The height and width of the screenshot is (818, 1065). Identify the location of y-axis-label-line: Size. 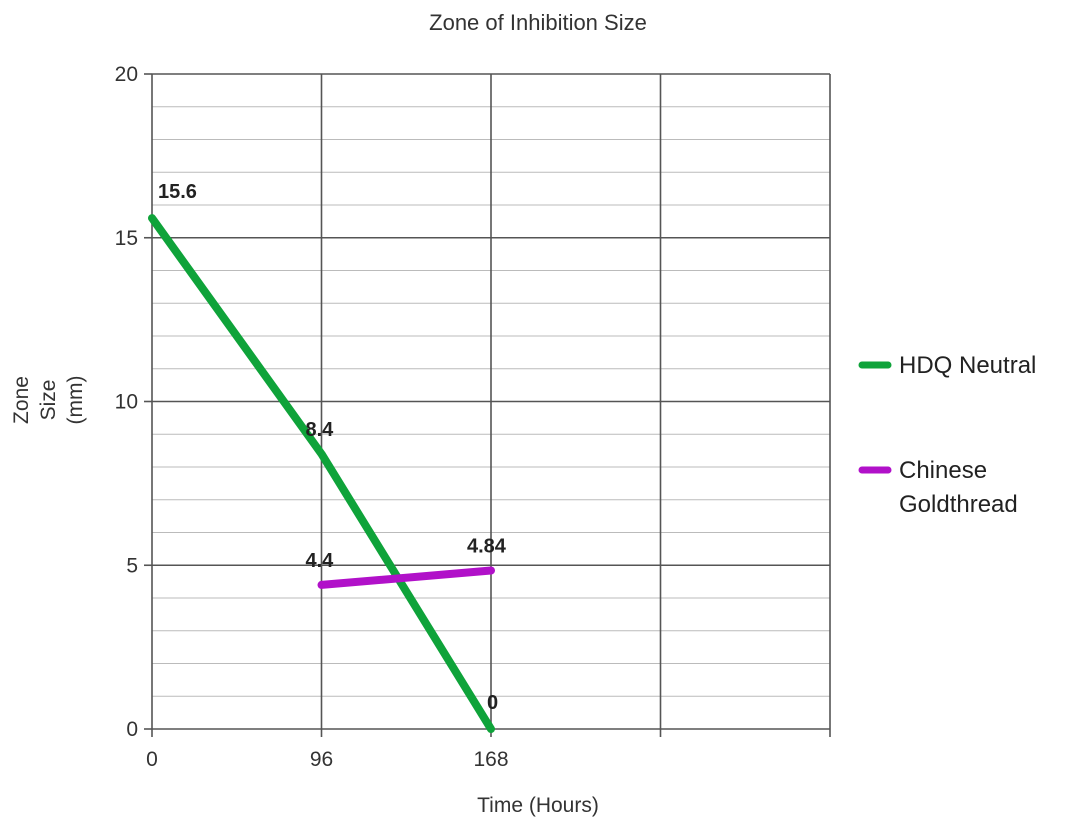
(48, 400).